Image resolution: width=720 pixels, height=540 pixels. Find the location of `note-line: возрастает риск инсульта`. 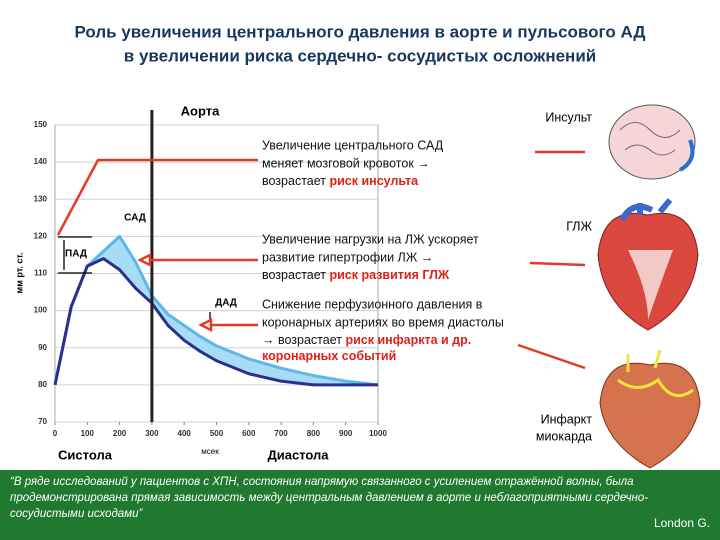

note-line: возрастает риск инсульта is located at coordinates (340, 181).